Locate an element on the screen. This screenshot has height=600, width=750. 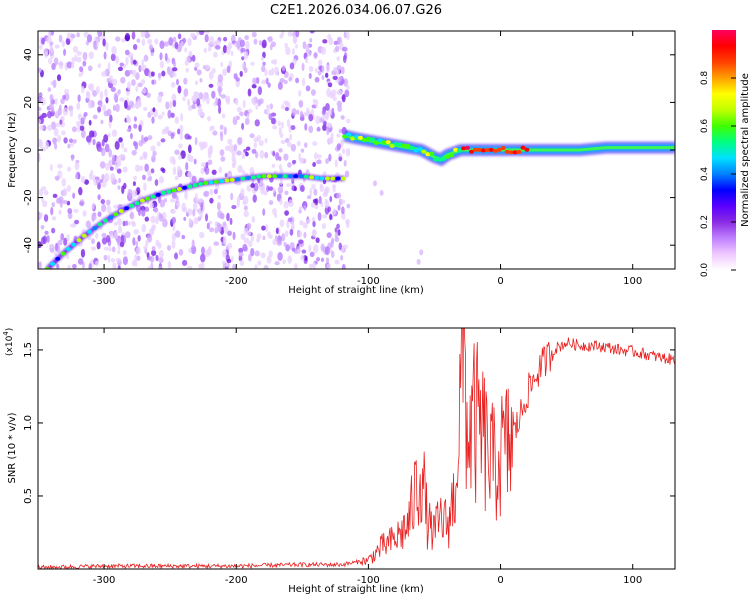
x-tick-label: -100 is located at coordinates (368, 580).